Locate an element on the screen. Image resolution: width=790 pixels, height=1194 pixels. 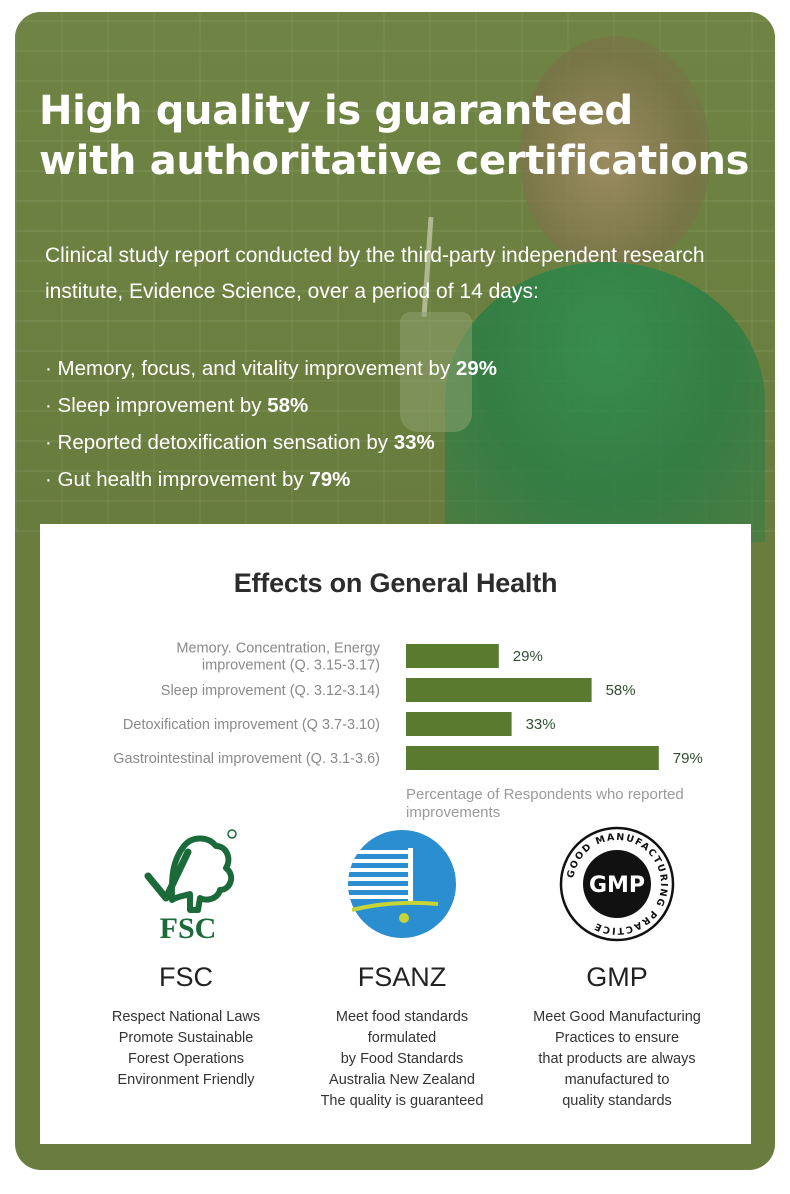
result-item: · Sleep improvement by 58% is located at coordinates (271, 405).